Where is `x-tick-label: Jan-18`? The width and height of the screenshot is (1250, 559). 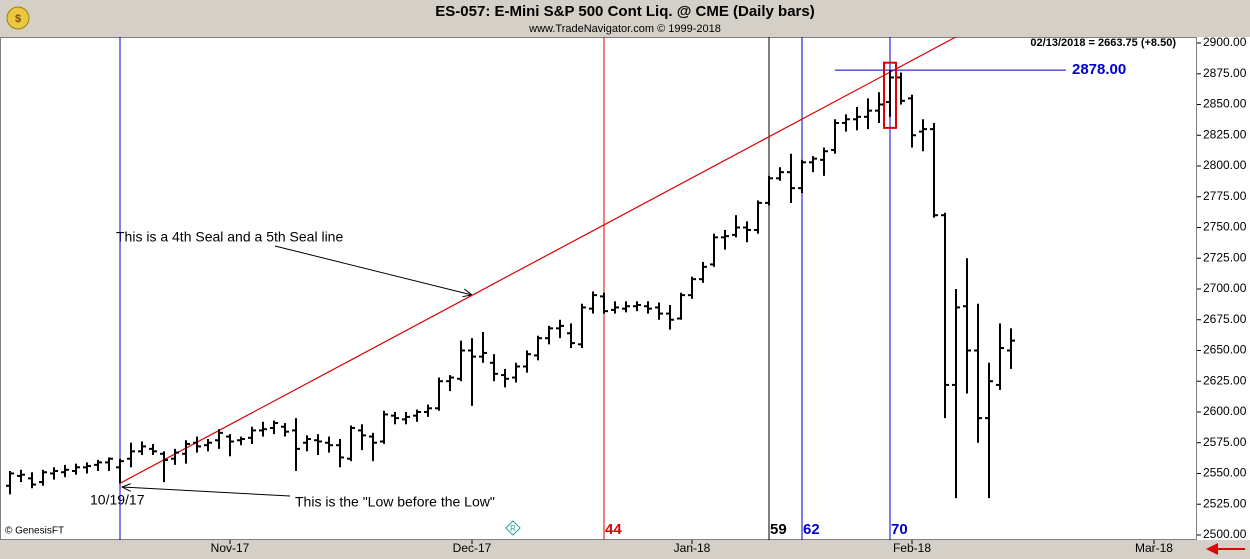
x-tick-label: Jan-18 is located at coordinates (692, 548).